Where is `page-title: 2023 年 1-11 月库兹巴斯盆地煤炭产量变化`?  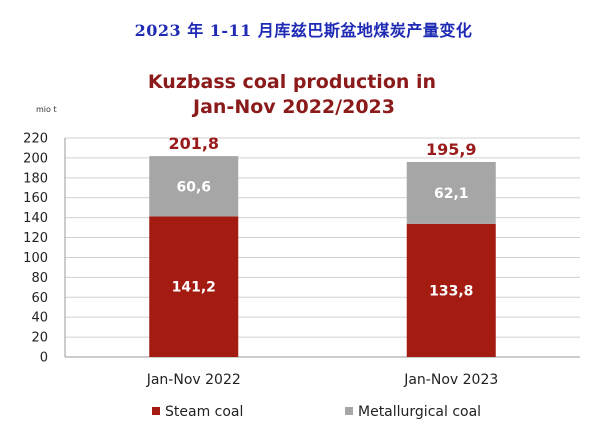
page-title: 2023 年 1-11 月库兹巴斯盆地煤炭产量变化 is located at coordinates (303, 30).